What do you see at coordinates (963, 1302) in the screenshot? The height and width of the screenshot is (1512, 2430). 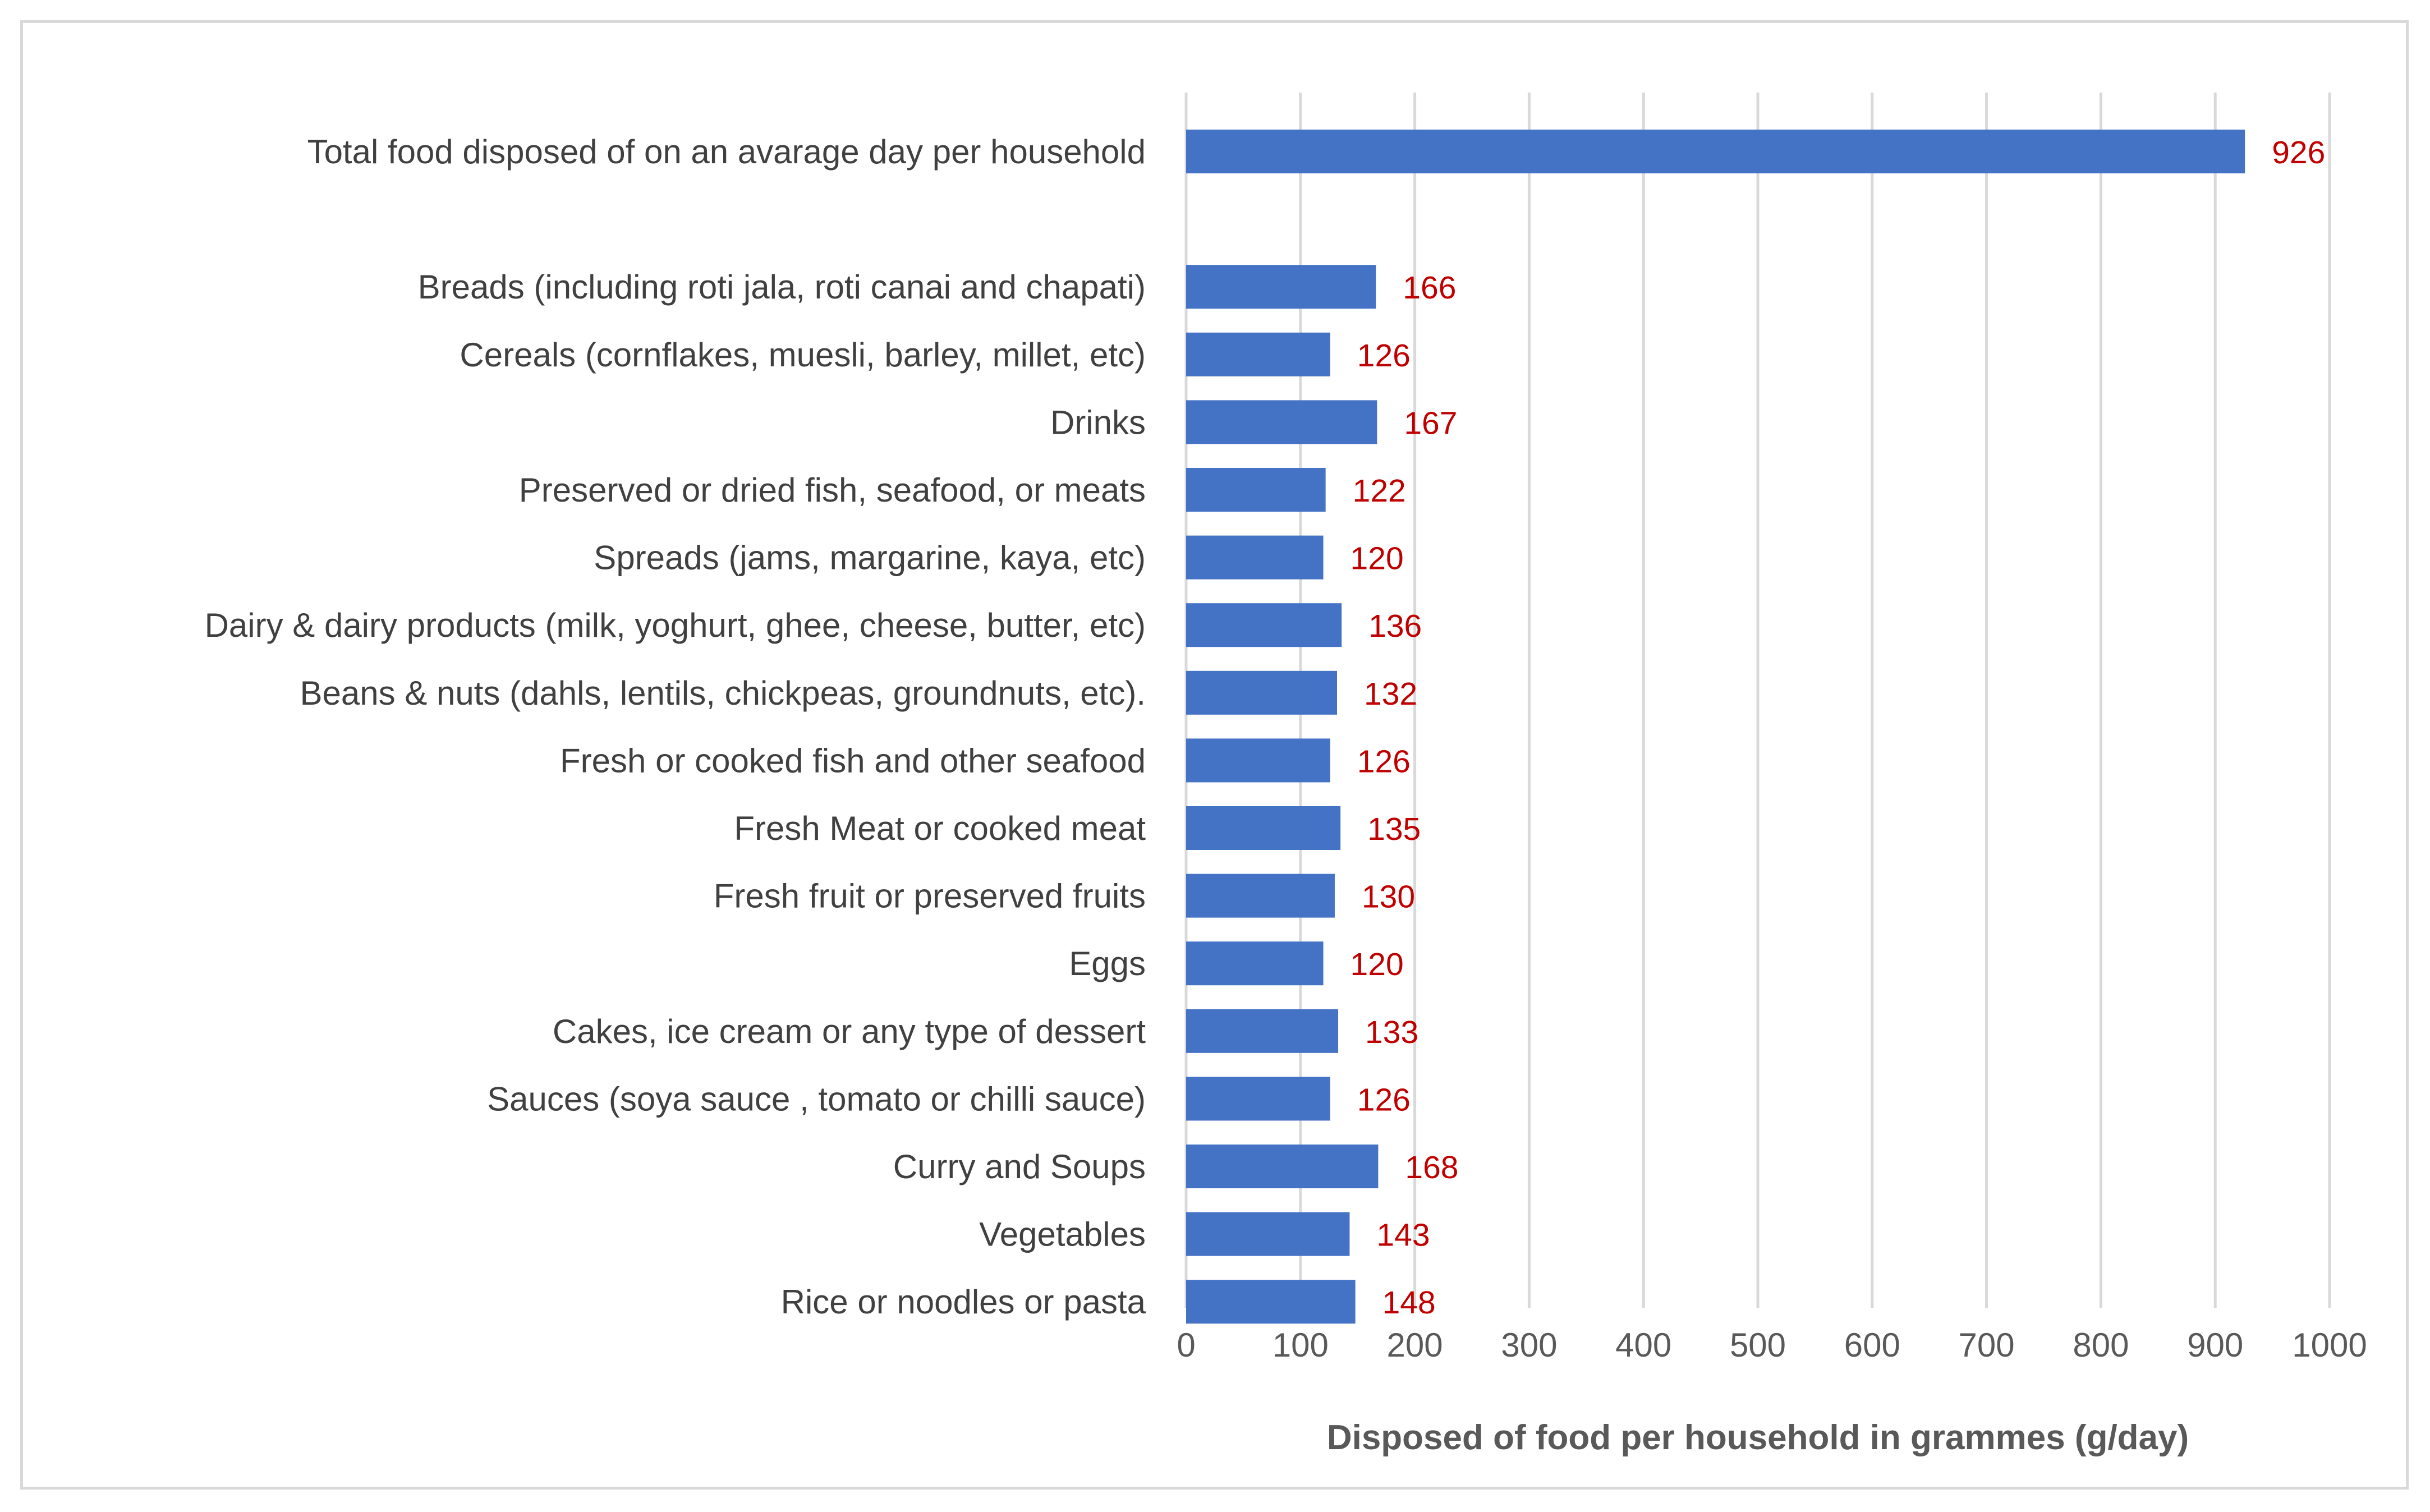 I see `category-label: Rice or noodles or pasta` at bounding box center [963, 1302].